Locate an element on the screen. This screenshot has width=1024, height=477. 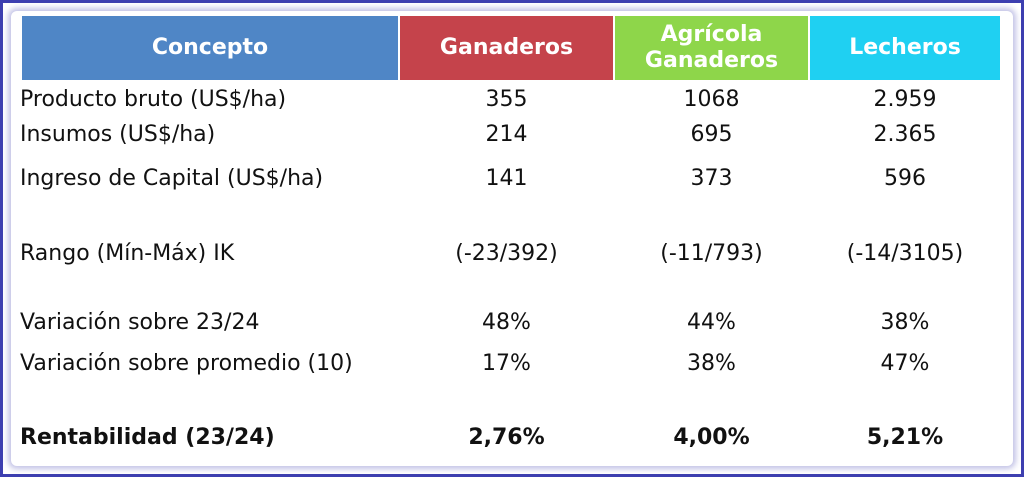
cell-insumos-ganaderos: 214 is located at coordinates (506, 134).